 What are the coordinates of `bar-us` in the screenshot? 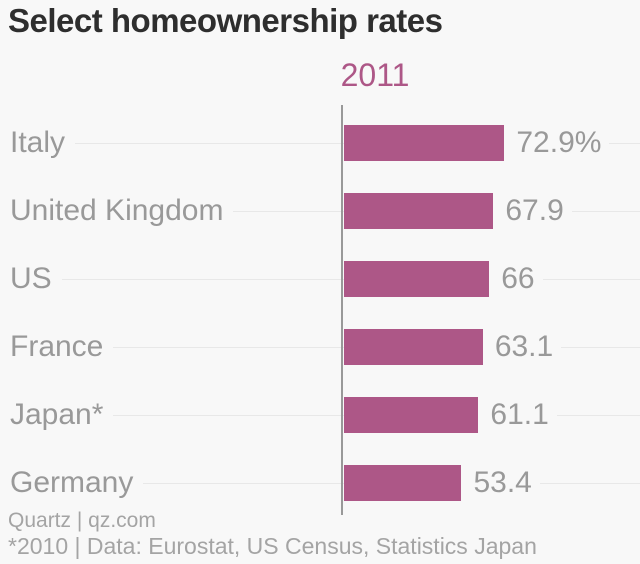 It's located at (417, 279).